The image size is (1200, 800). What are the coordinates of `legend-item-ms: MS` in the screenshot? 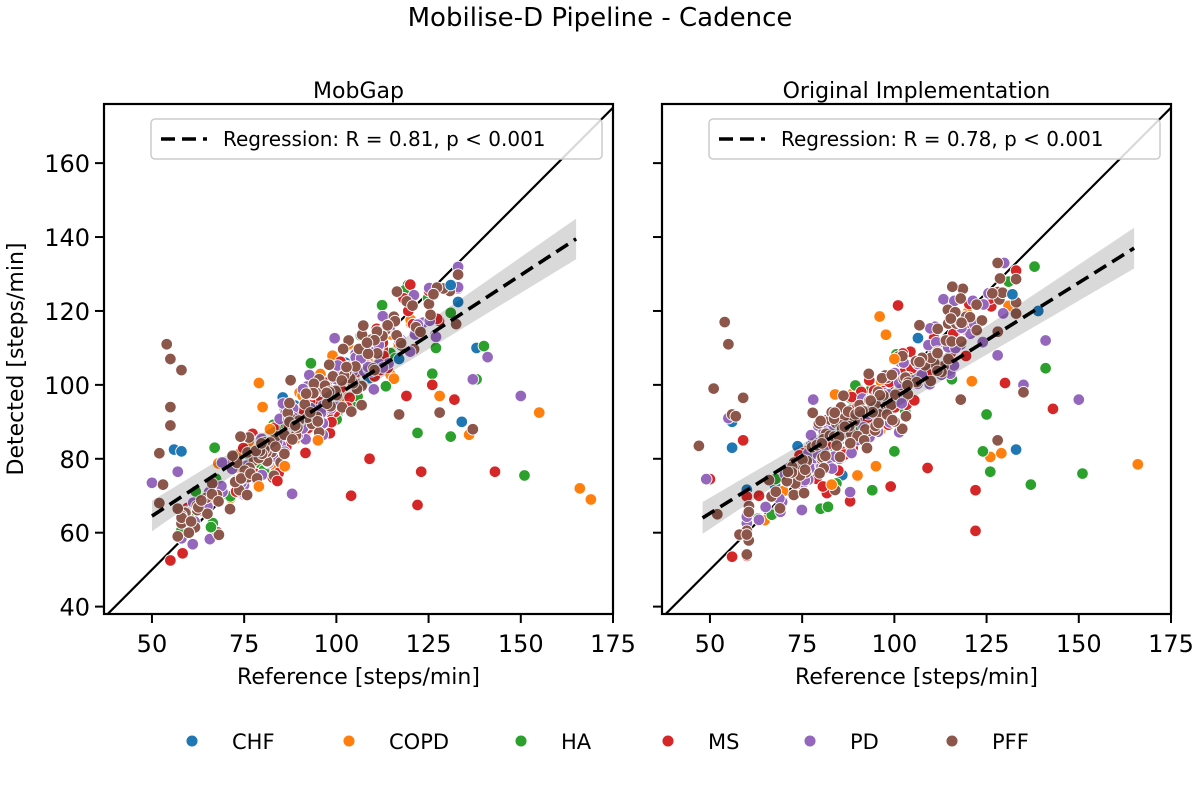 It's located at (700, 742).